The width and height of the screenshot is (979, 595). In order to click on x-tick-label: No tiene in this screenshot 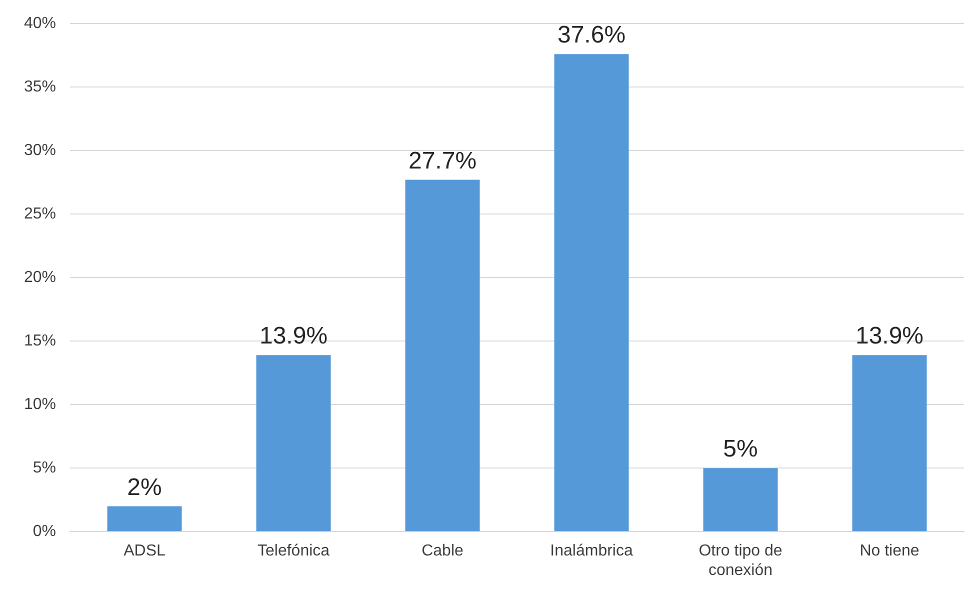, I will do `click(890, 551)`.